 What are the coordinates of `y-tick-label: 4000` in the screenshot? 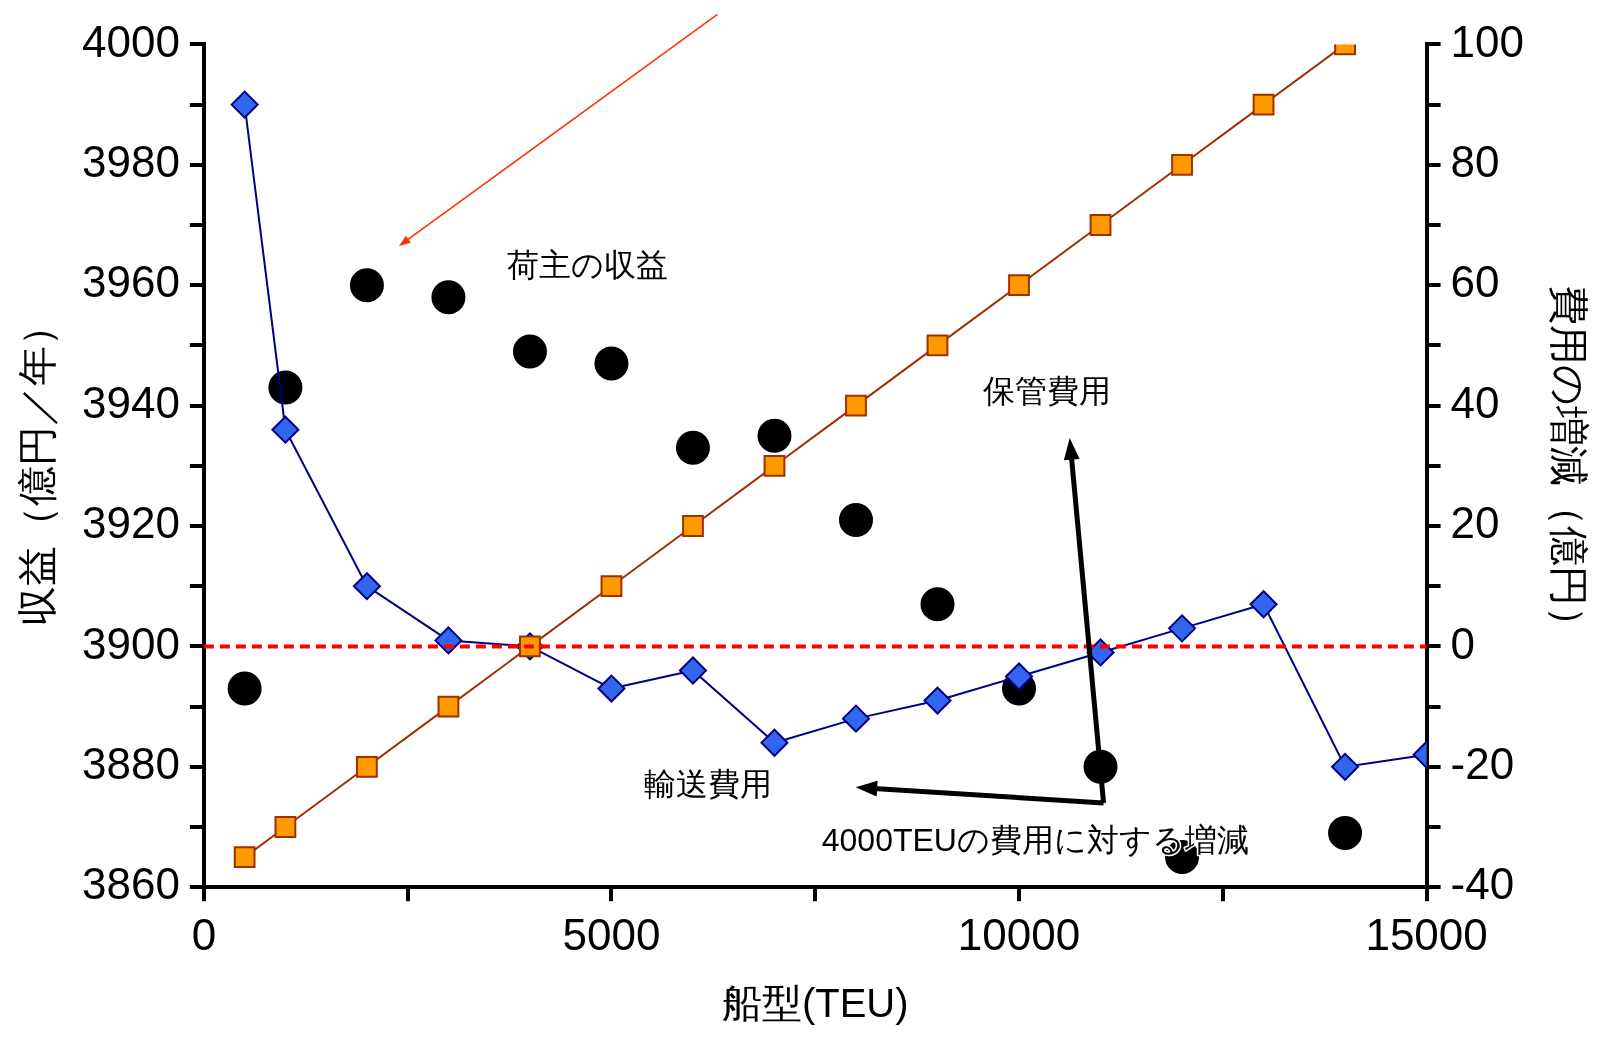 It's located at (130, 41).